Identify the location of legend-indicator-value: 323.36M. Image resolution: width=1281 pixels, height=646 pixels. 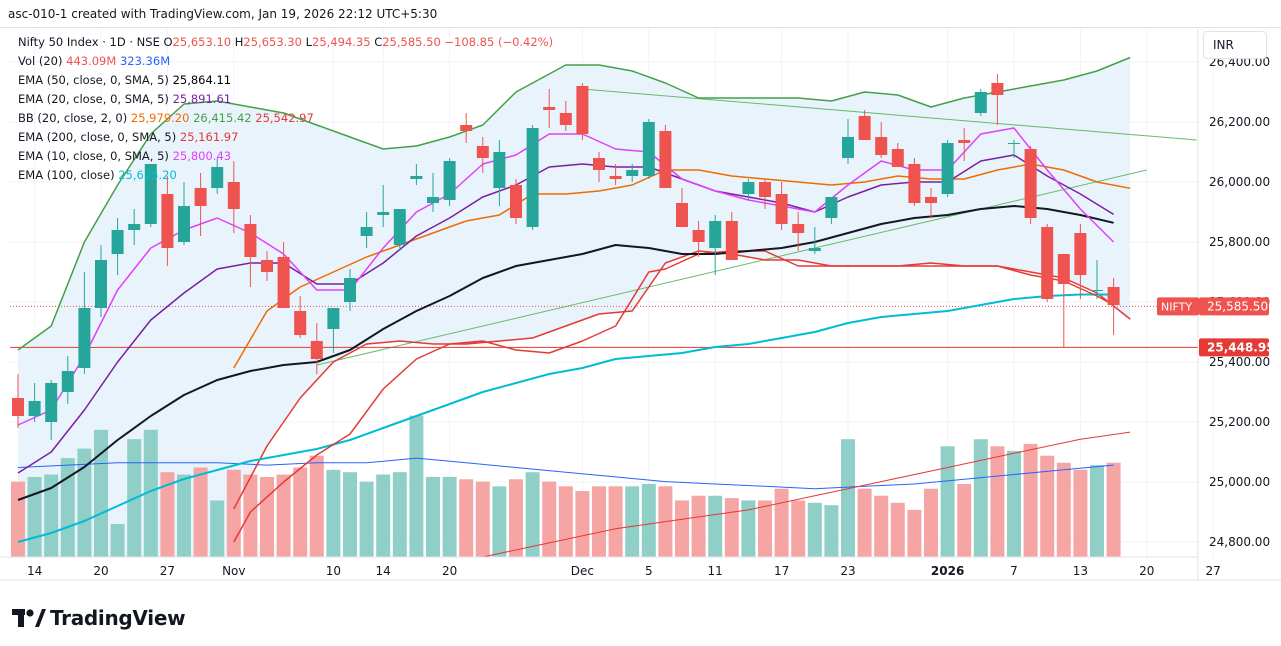
(145, 61).